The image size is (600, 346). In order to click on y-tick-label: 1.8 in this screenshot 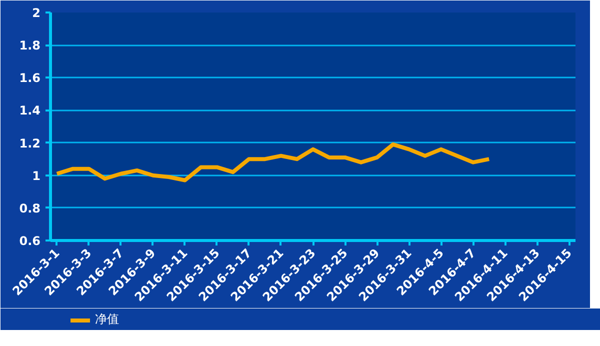, I will do `click(30, 45)`.